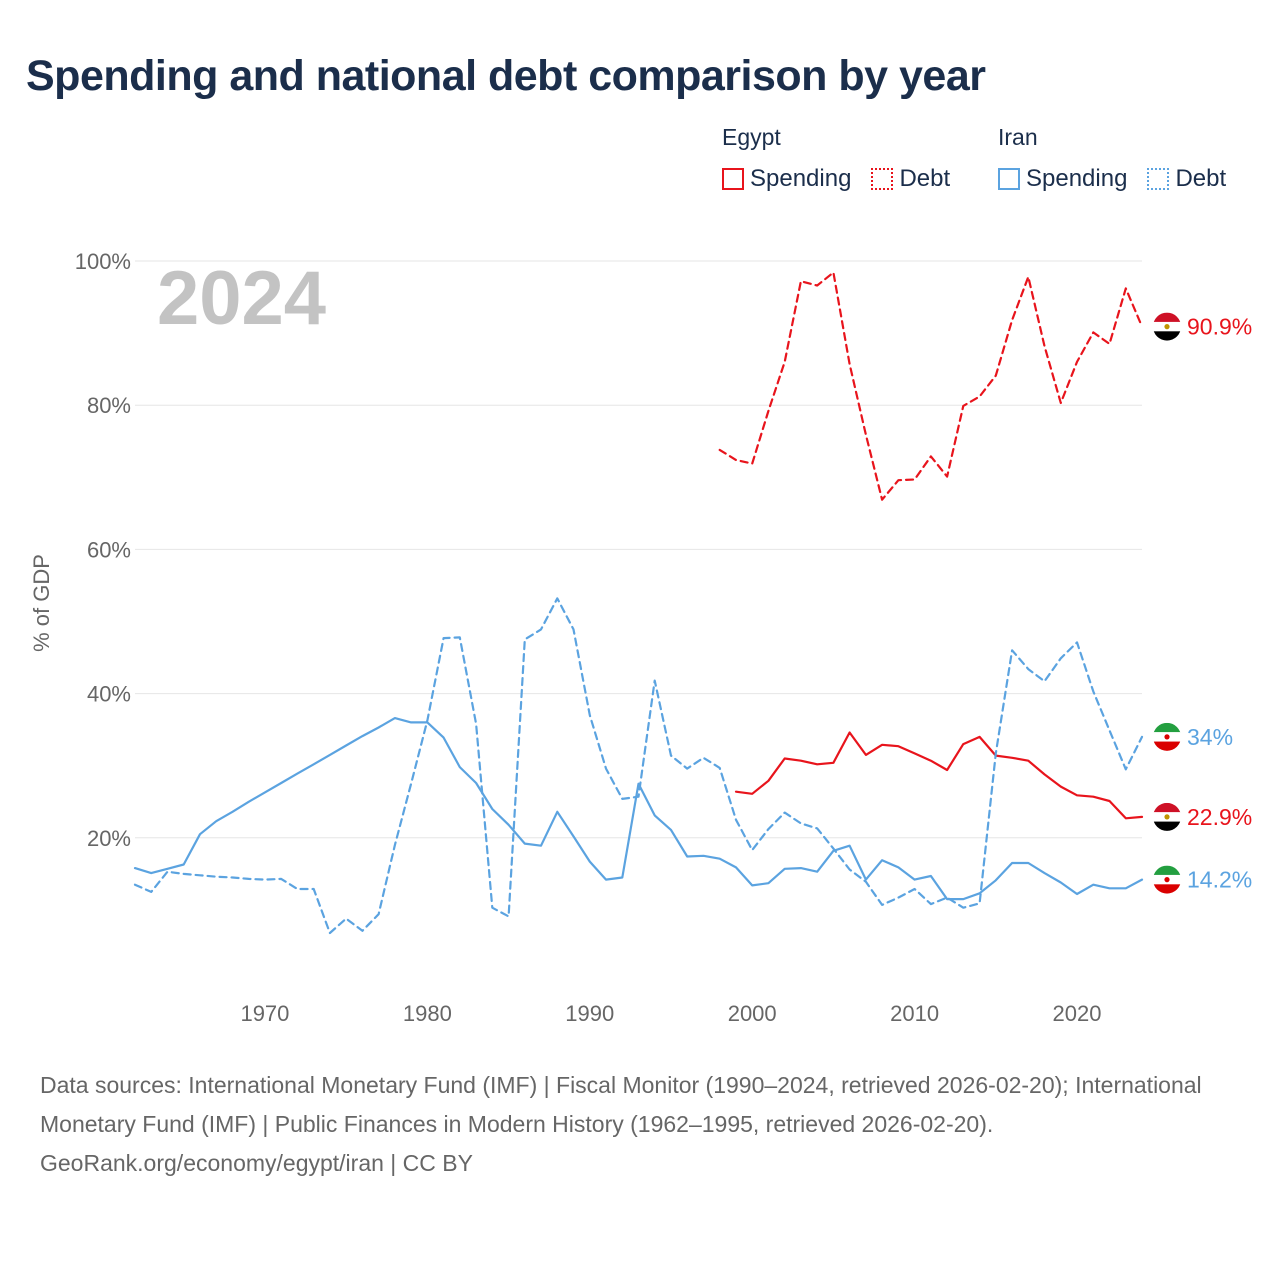  Describe the element at coordinates (109, 694) in the screenshot. I see `y-tick-label: 40%` at that location.